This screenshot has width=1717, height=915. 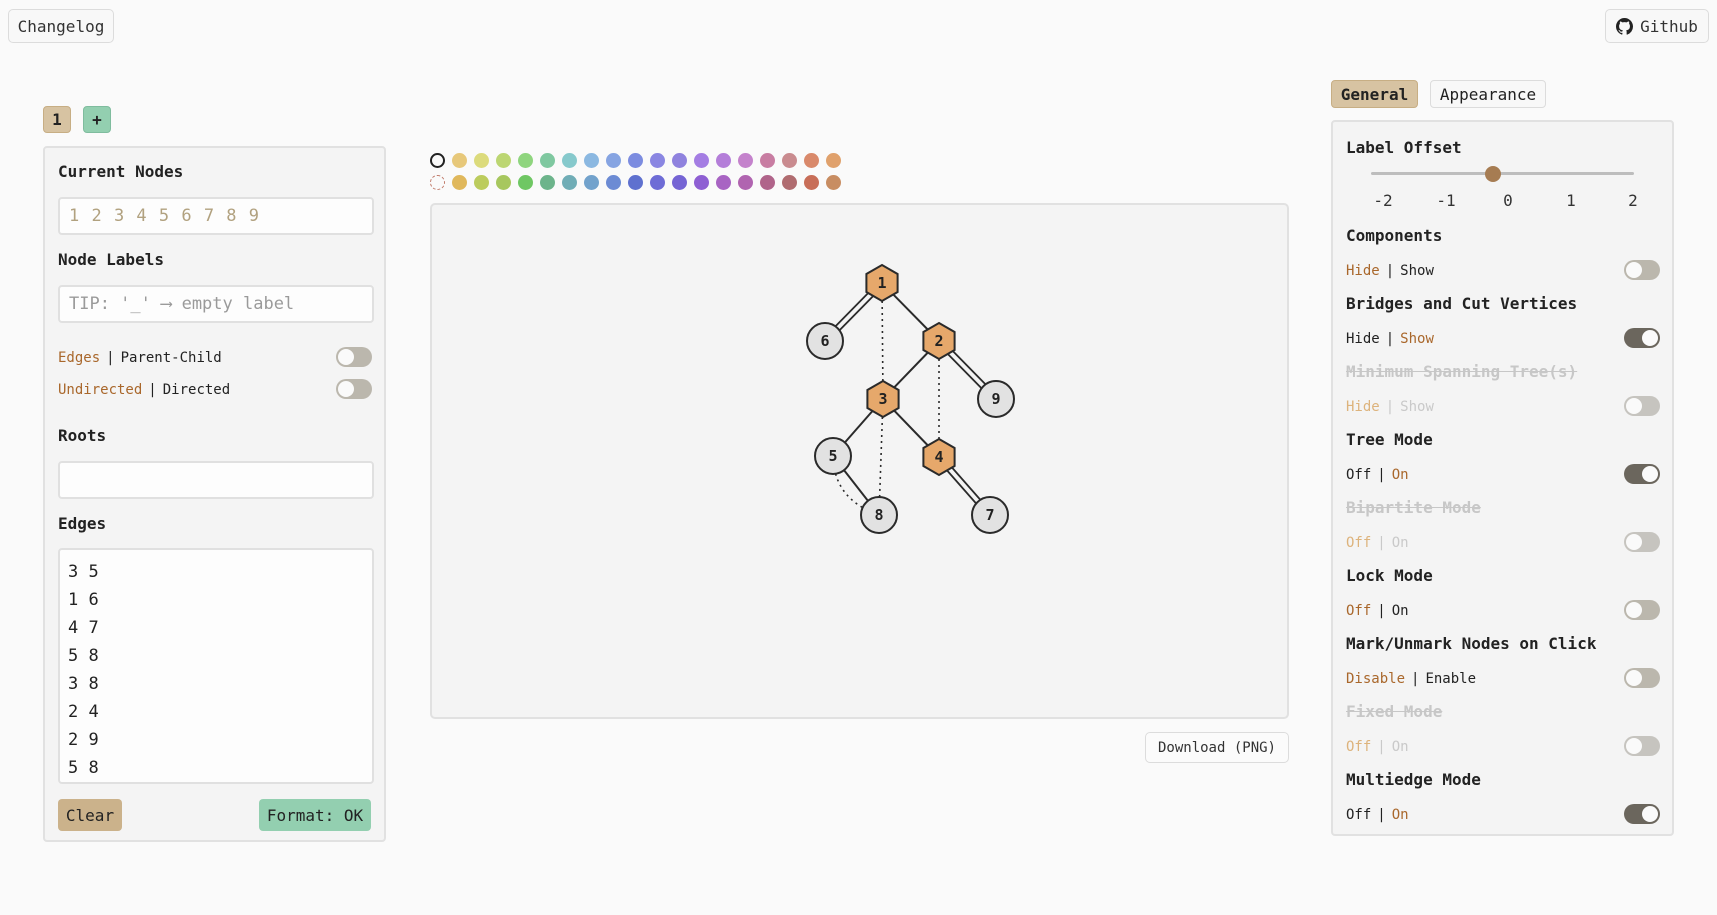 What do you see at coordinates (315, 815) in the screenshot?
I see `format-status-button: Format: OK` at bounding box center [315, 815].